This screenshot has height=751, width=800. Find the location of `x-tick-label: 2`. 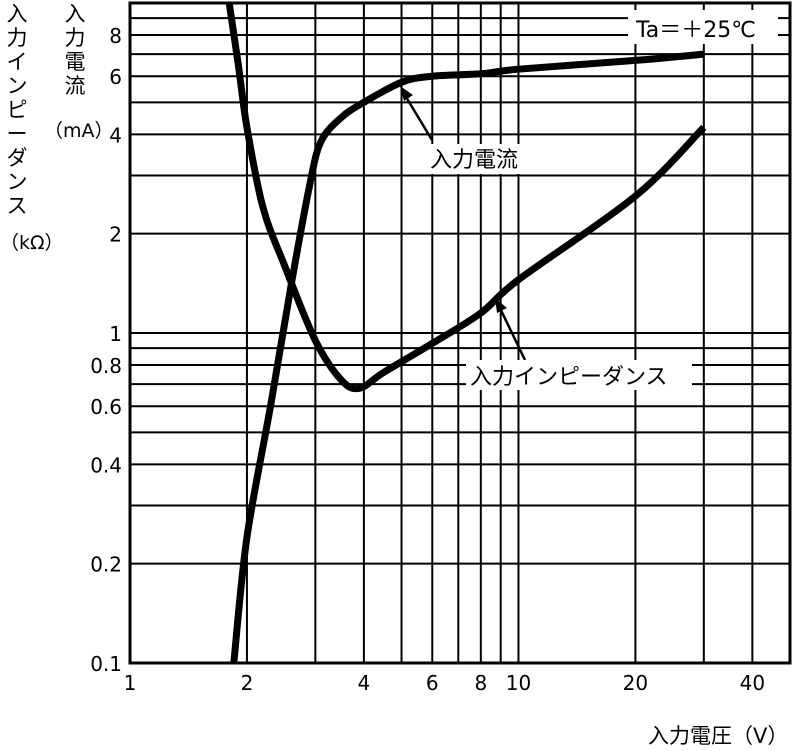

x-tick-label: 2 is located at coordinates (247, 683).